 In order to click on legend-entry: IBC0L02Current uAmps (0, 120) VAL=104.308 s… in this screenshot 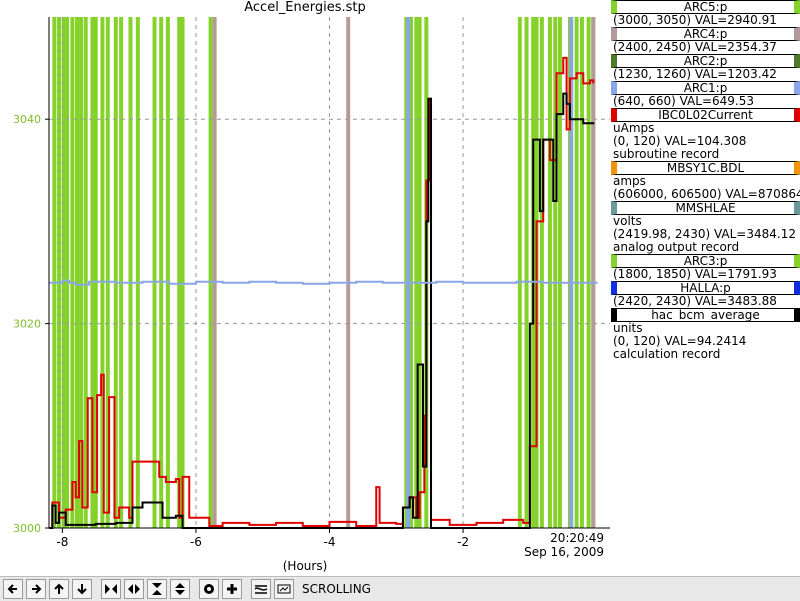, I will do `click(705, 134)`.